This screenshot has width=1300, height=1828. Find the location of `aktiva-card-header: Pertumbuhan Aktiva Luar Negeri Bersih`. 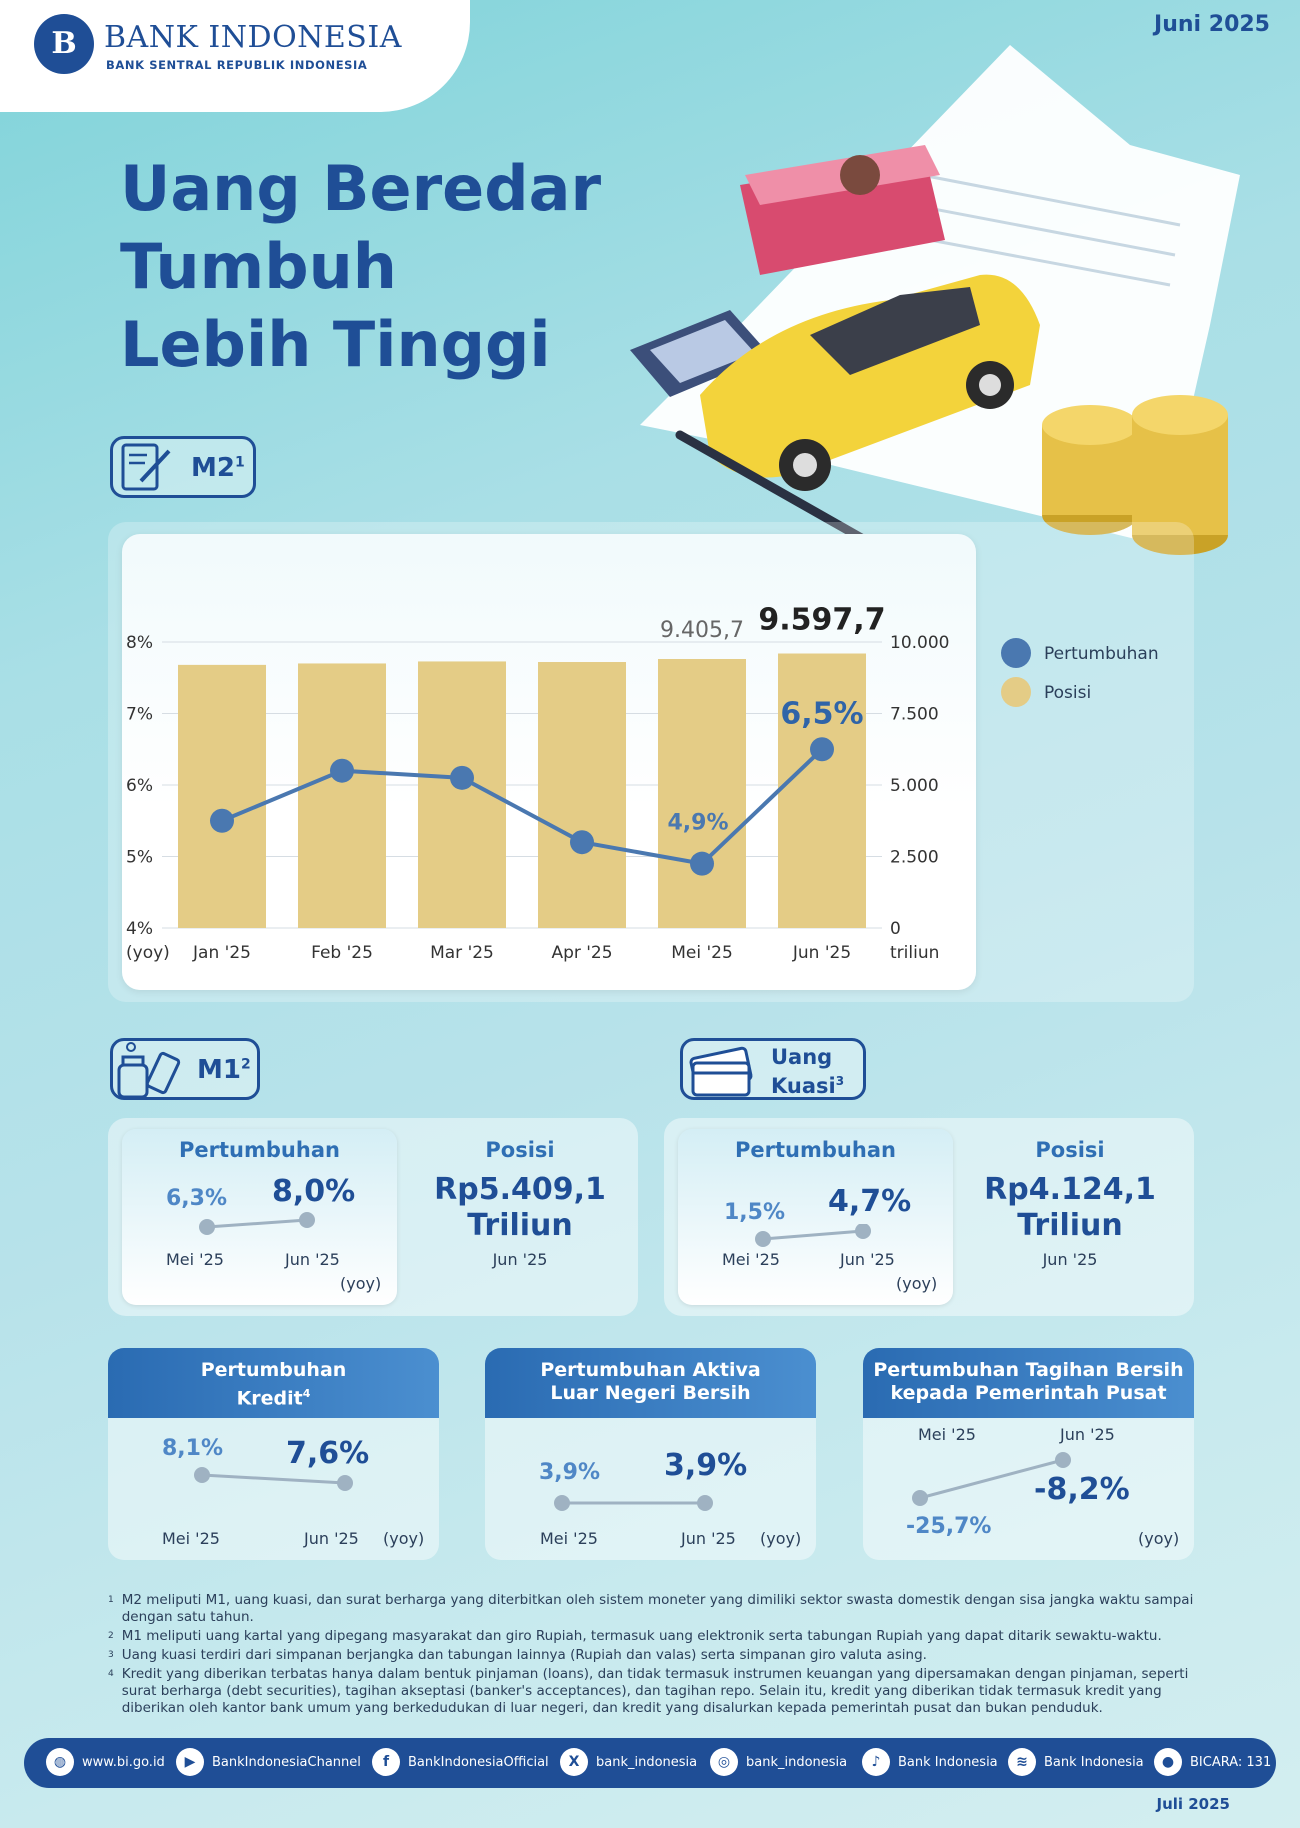

aktiva-card-header: Pertumbuhan Aktiva Luar Negeri Bersih is located at coordinates (650, 1383).